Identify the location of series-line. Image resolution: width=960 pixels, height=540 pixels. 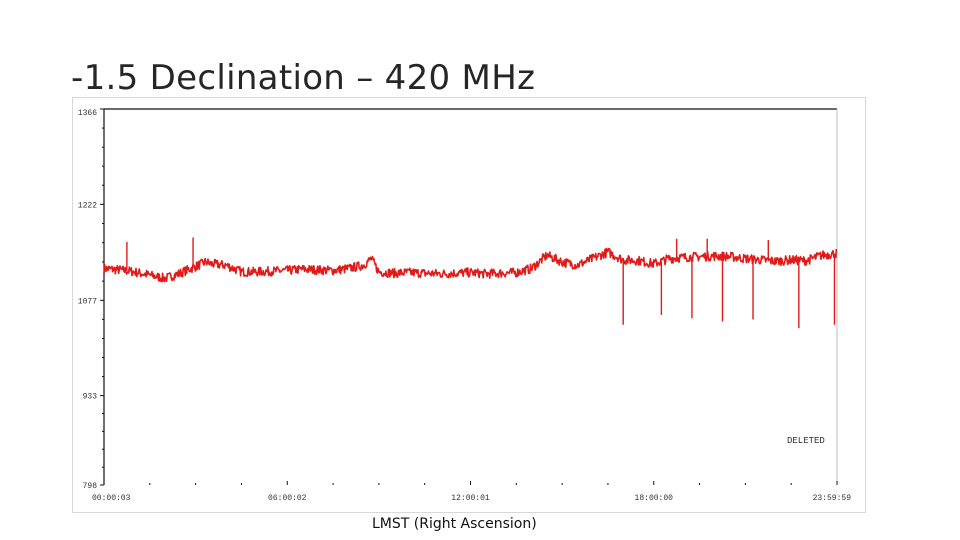
(470, 265).